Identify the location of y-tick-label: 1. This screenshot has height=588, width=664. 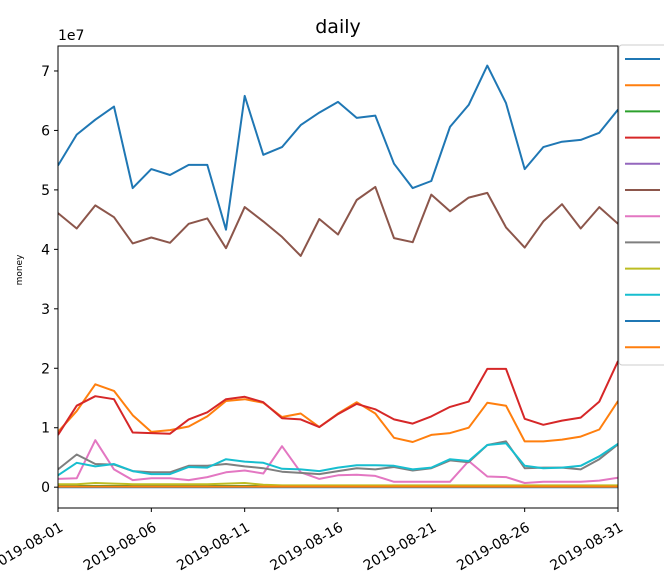
(45, 429).